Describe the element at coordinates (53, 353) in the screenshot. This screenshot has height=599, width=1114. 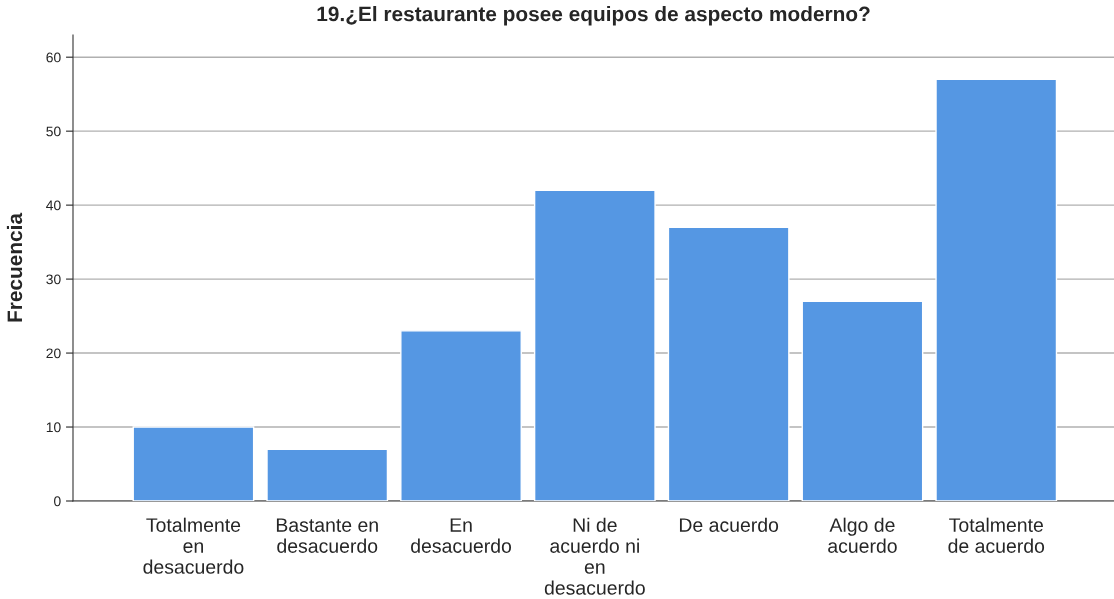
I see `y-tick-label: 20` at that location.